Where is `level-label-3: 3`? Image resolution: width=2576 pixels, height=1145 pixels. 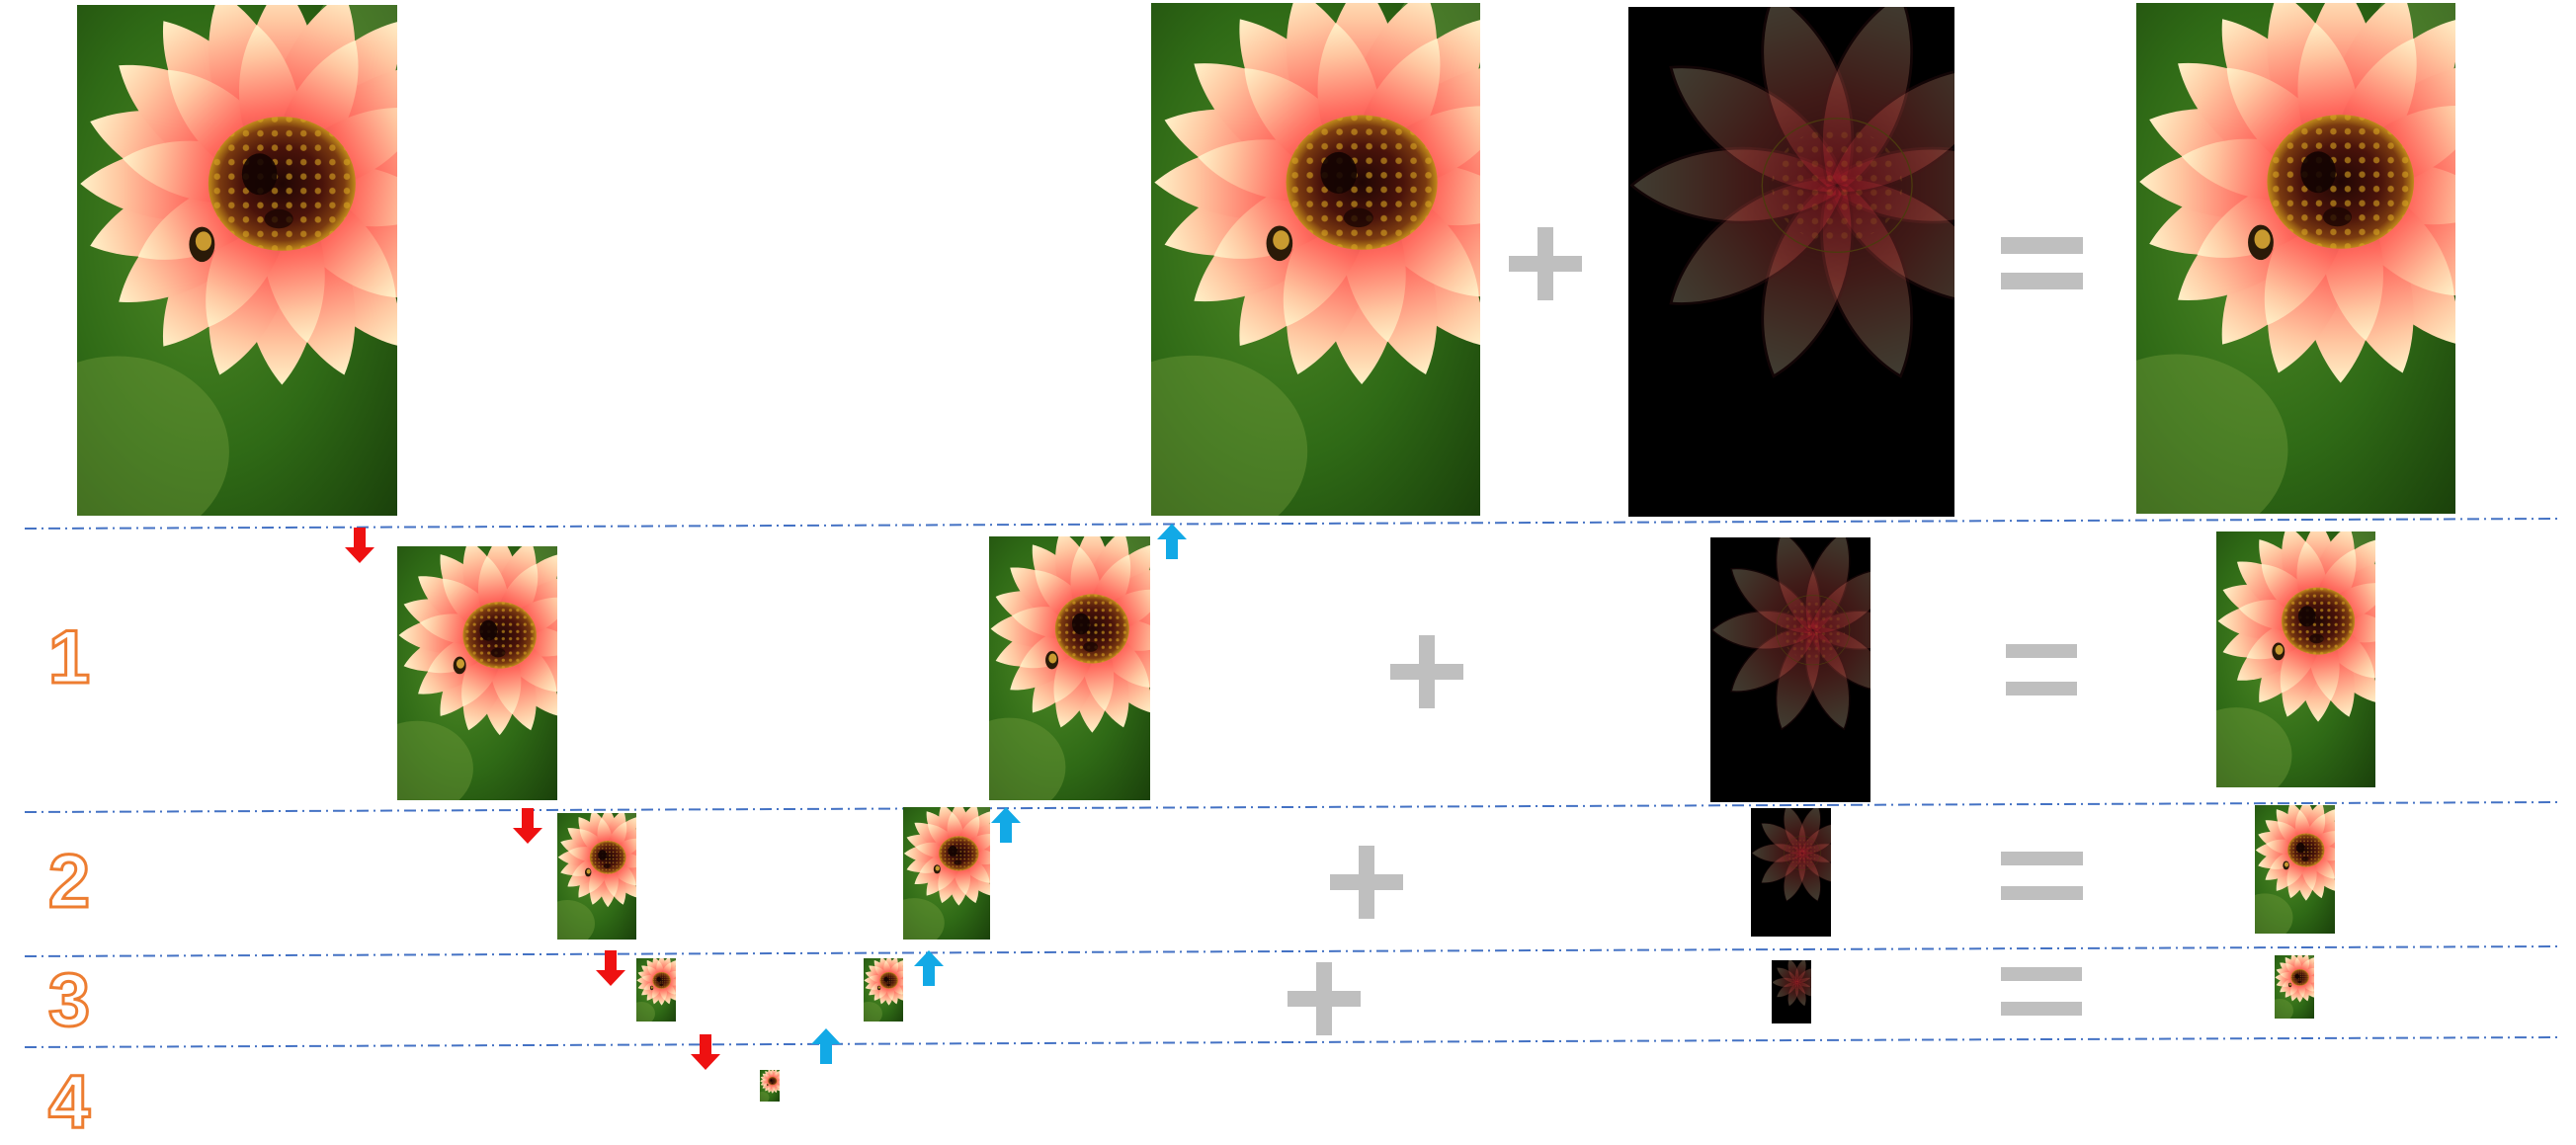 level-label-3: 3 is located at coordinates (68, 1000).